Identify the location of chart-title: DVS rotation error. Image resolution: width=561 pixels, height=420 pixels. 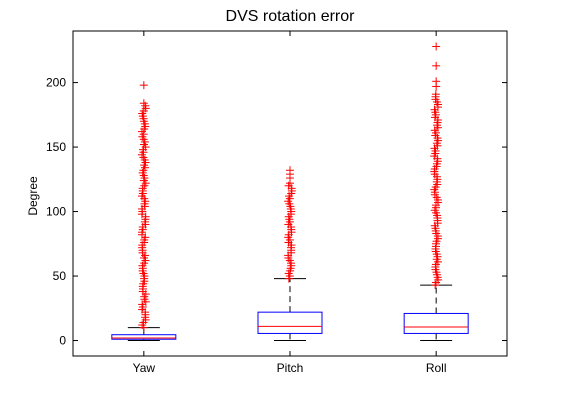
(291, 16).